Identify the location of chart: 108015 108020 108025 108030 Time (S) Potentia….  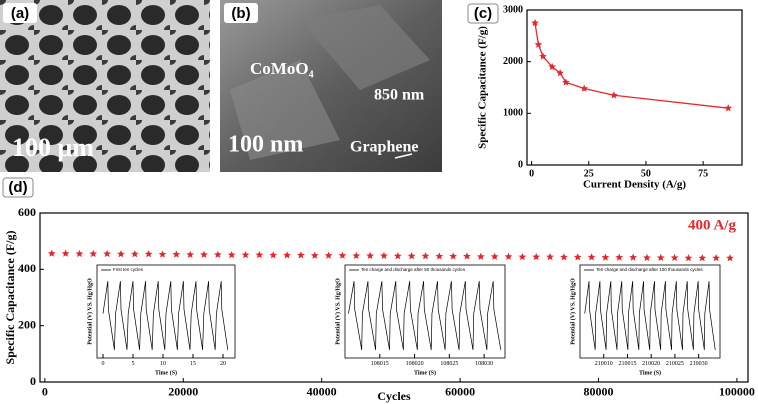
(420, 320).